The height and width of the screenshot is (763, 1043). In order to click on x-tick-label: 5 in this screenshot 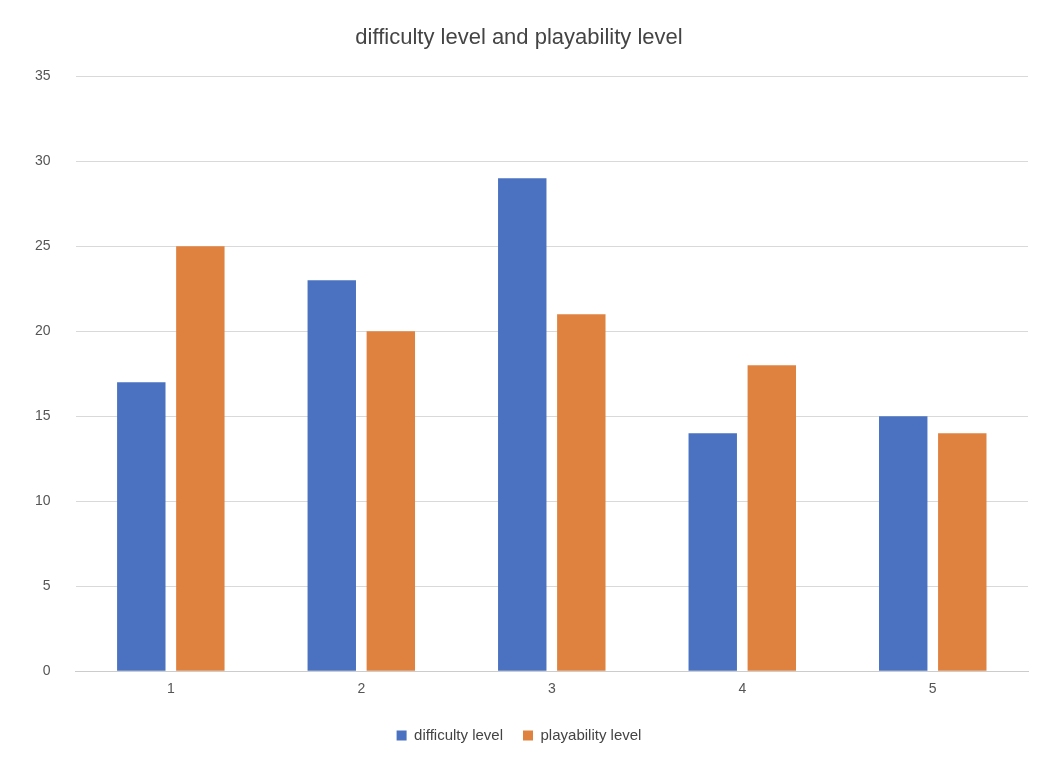, I will do `click(932, 688)`.